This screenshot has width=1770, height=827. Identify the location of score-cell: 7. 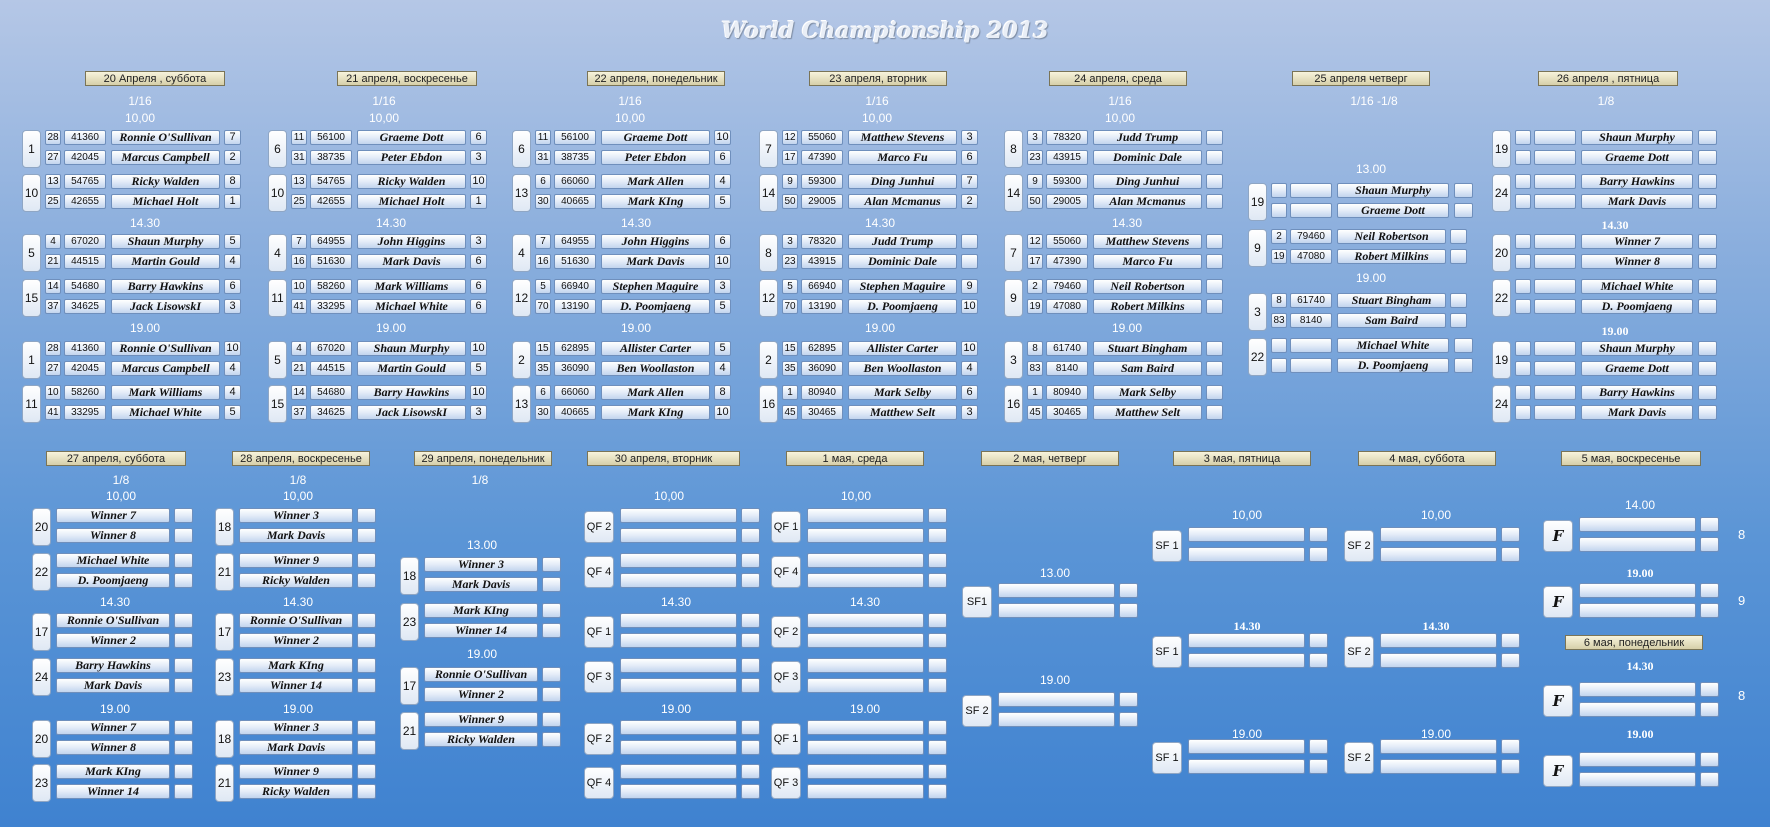
(232, 137).